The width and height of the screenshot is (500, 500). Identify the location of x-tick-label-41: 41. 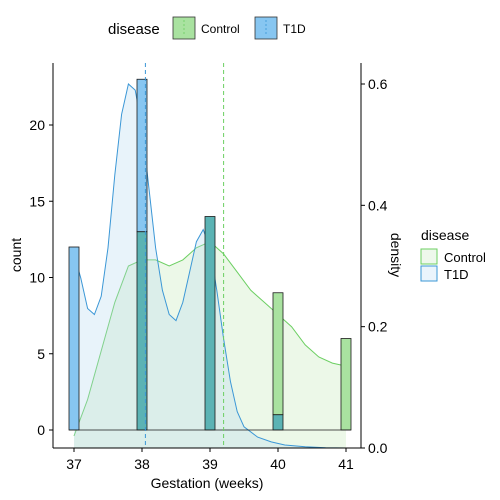
(346, 464).